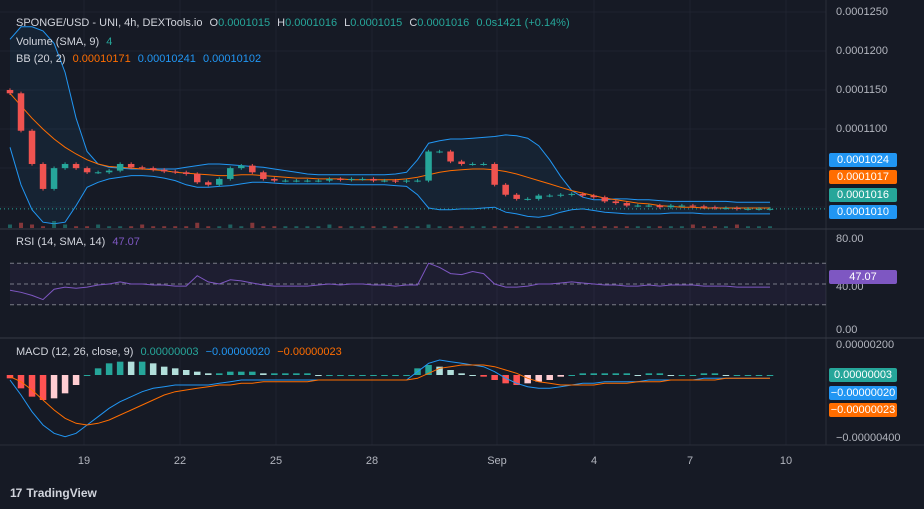 The height and width of the screenshot is (509, 924). Describe the element at coordinates (847, 330) in the screenshot. I see `rsi-axis-label: 0.00` at that location.